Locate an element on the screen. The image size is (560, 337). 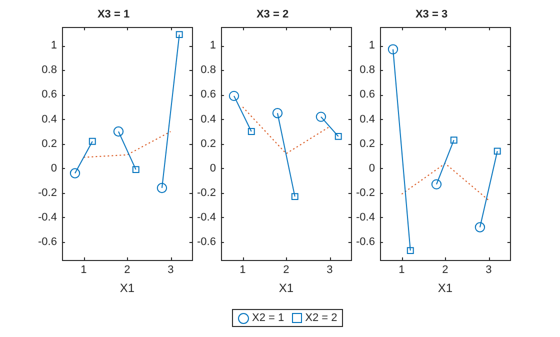
legend-label: X2 = 2 is located at coordinates (321, 318).